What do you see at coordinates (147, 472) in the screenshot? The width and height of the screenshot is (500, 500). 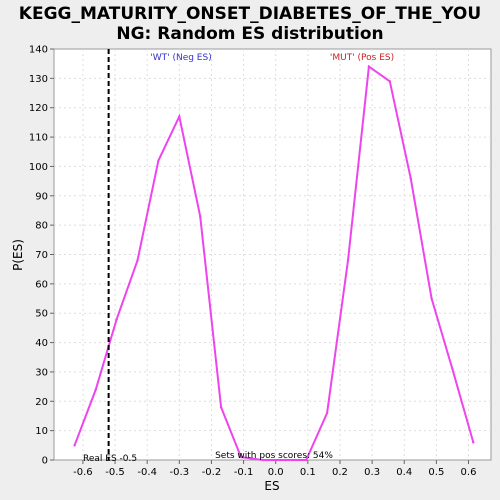 I see `x-tick-label: -0.4` at bounding box center [147, 472].